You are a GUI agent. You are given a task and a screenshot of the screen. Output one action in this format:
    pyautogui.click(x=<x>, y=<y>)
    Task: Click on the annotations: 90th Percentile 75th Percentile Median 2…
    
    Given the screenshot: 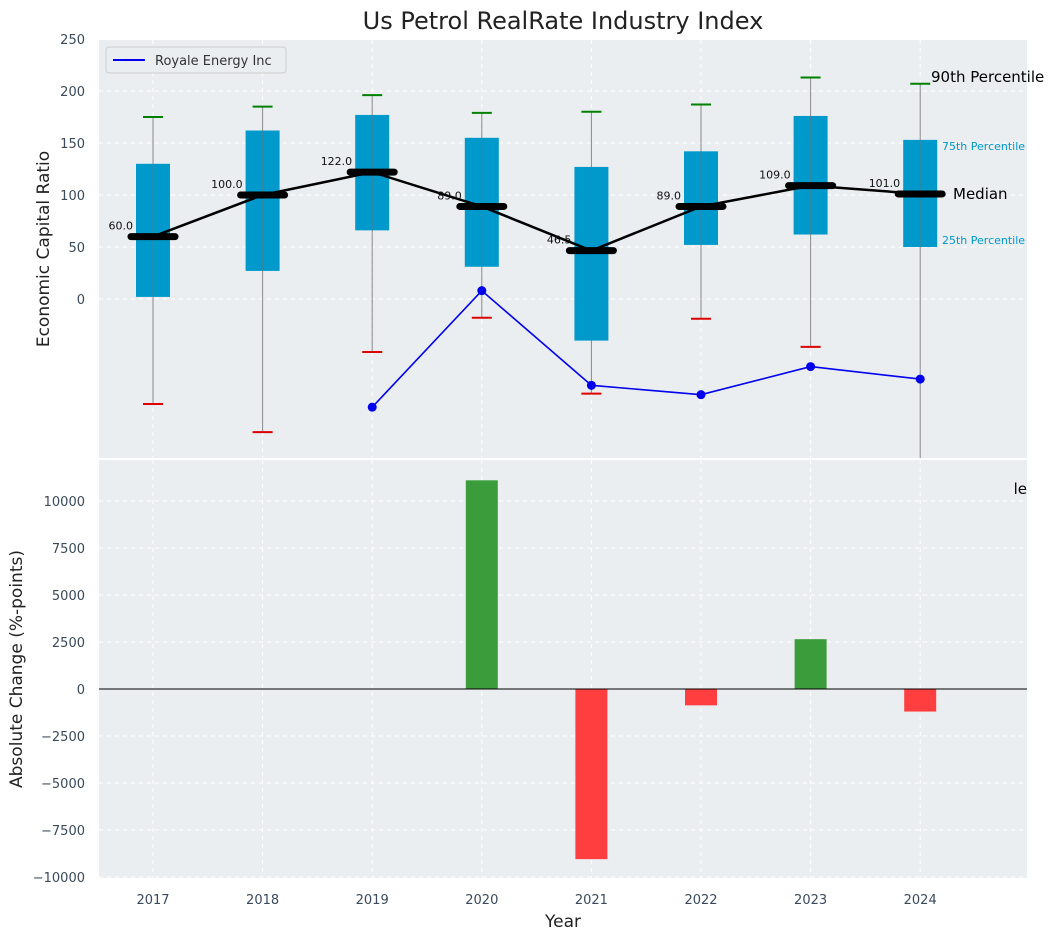 What is the action you would take?
    pyautogui.click(x=987, y=157)
    